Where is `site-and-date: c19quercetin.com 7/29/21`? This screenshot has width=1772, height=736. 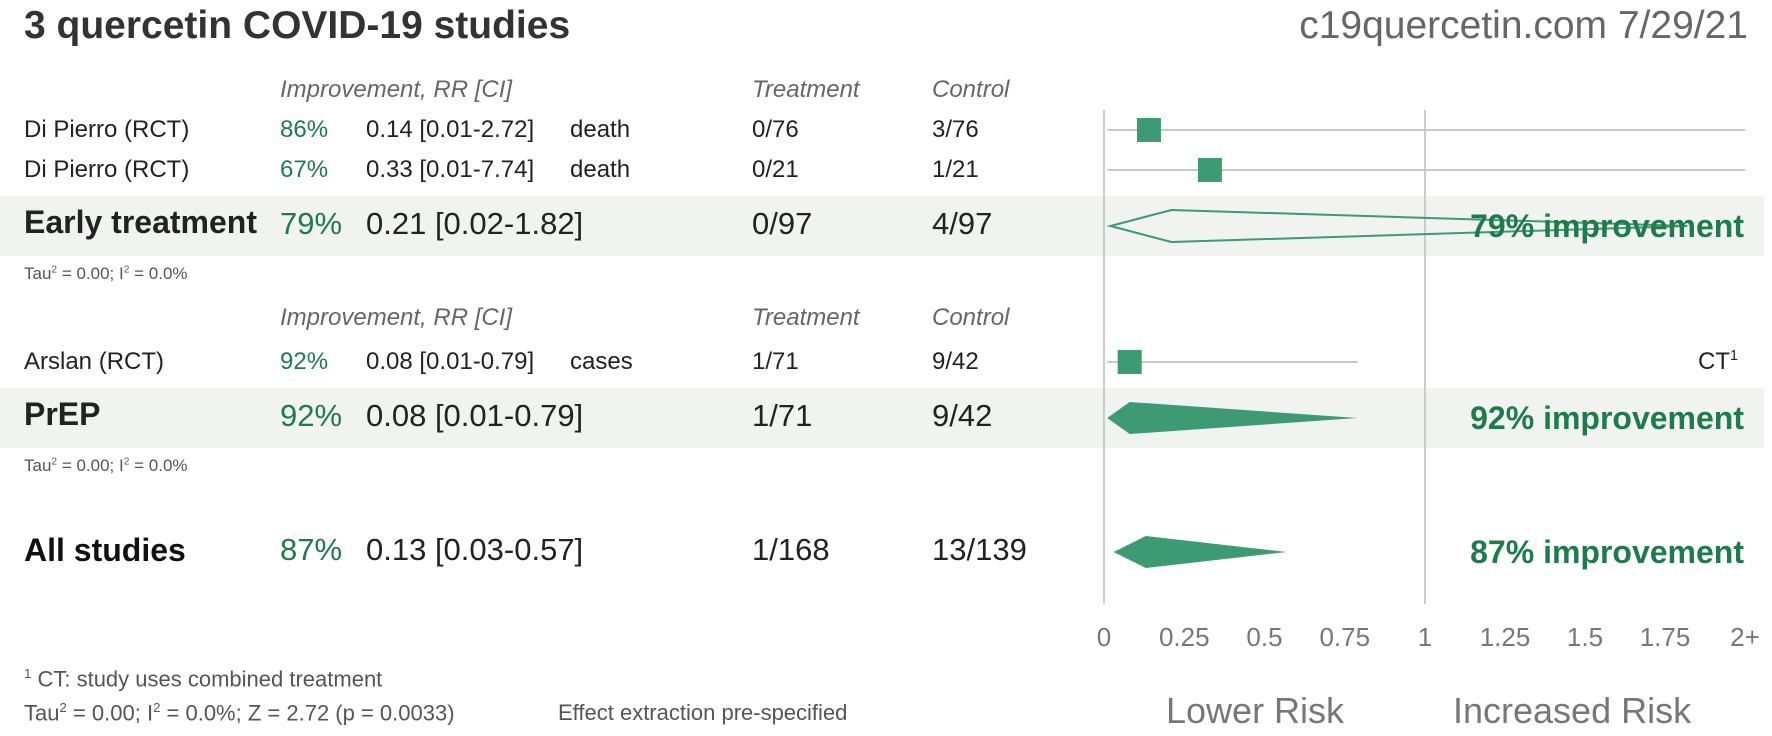
site-and-date: c19quercetin.com 7/29/21 is located at coordinates (1523, 25).